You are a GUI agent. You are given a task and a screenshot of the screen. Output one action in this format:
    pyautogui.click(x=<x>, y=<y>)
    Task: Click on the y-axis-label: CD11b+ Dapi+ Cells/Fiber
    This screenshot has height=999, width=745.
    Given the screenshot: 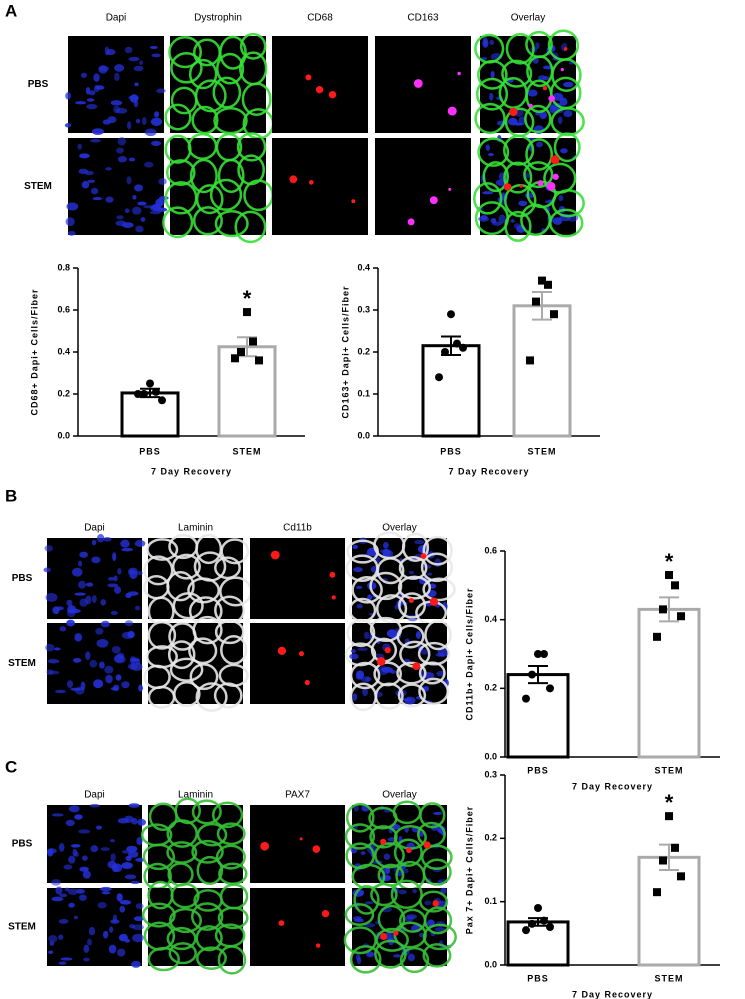 What is the action you would take?
    pyautogui.click(x=469, y=653)
    